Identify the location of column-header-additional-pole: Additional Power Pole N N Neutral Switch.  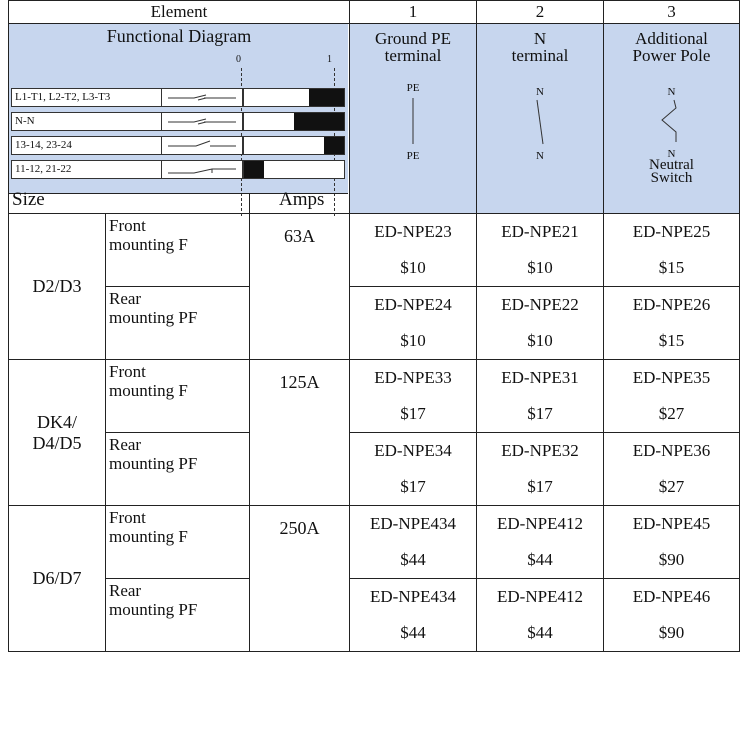
(671, 118).